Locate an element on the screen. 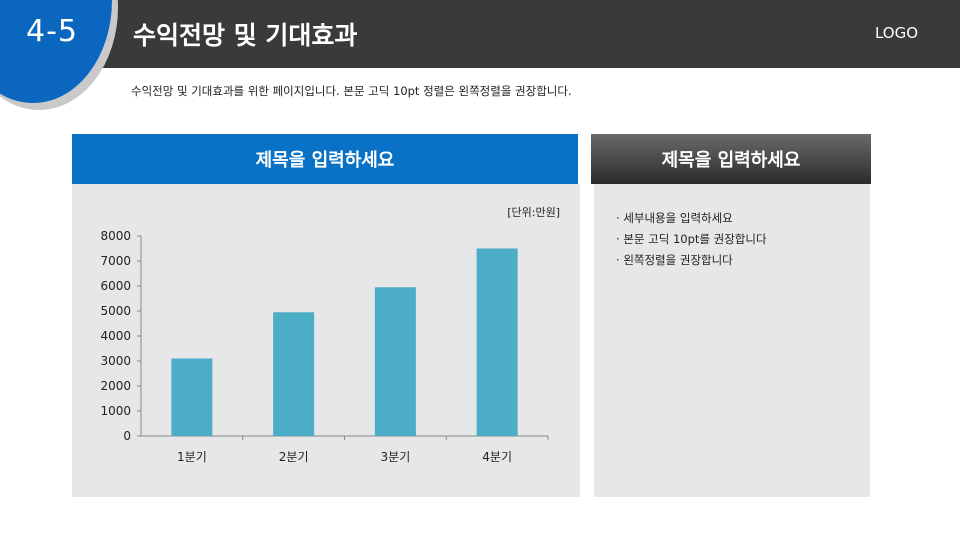 The image size is (960, 540). y-tick-label: 8000 is located at coordinates (115, 236).